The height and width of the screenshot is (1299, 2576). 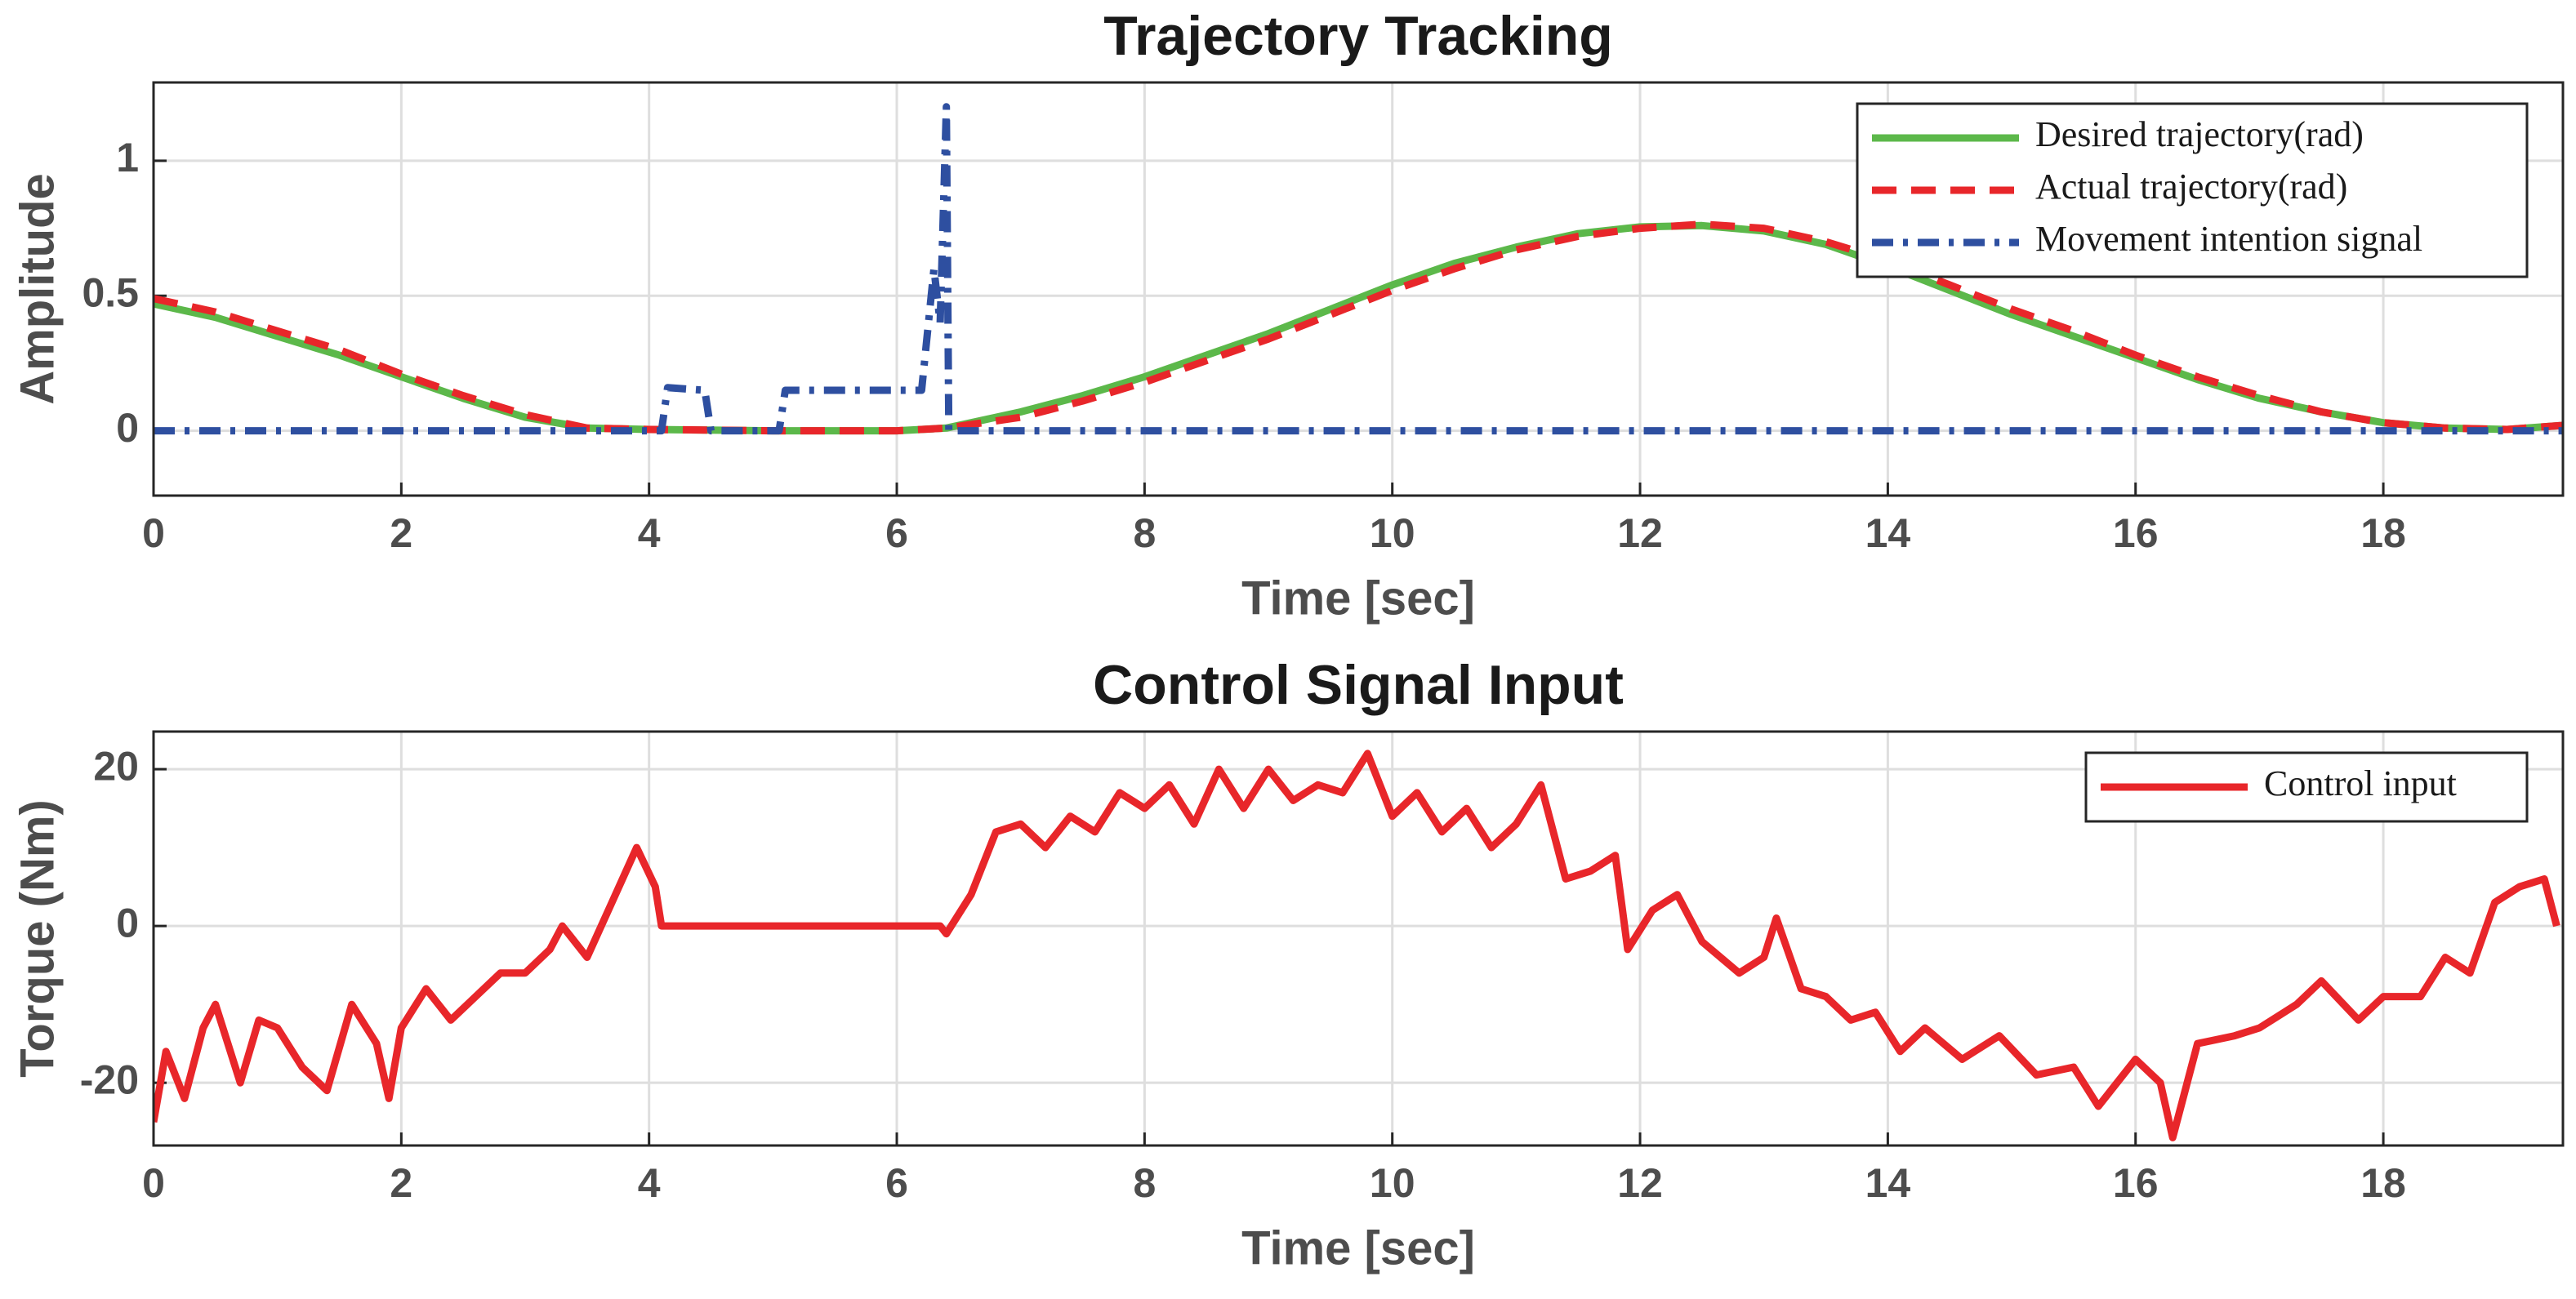 I want to click on y-tick-label: 1, so click(x=127, y=157).